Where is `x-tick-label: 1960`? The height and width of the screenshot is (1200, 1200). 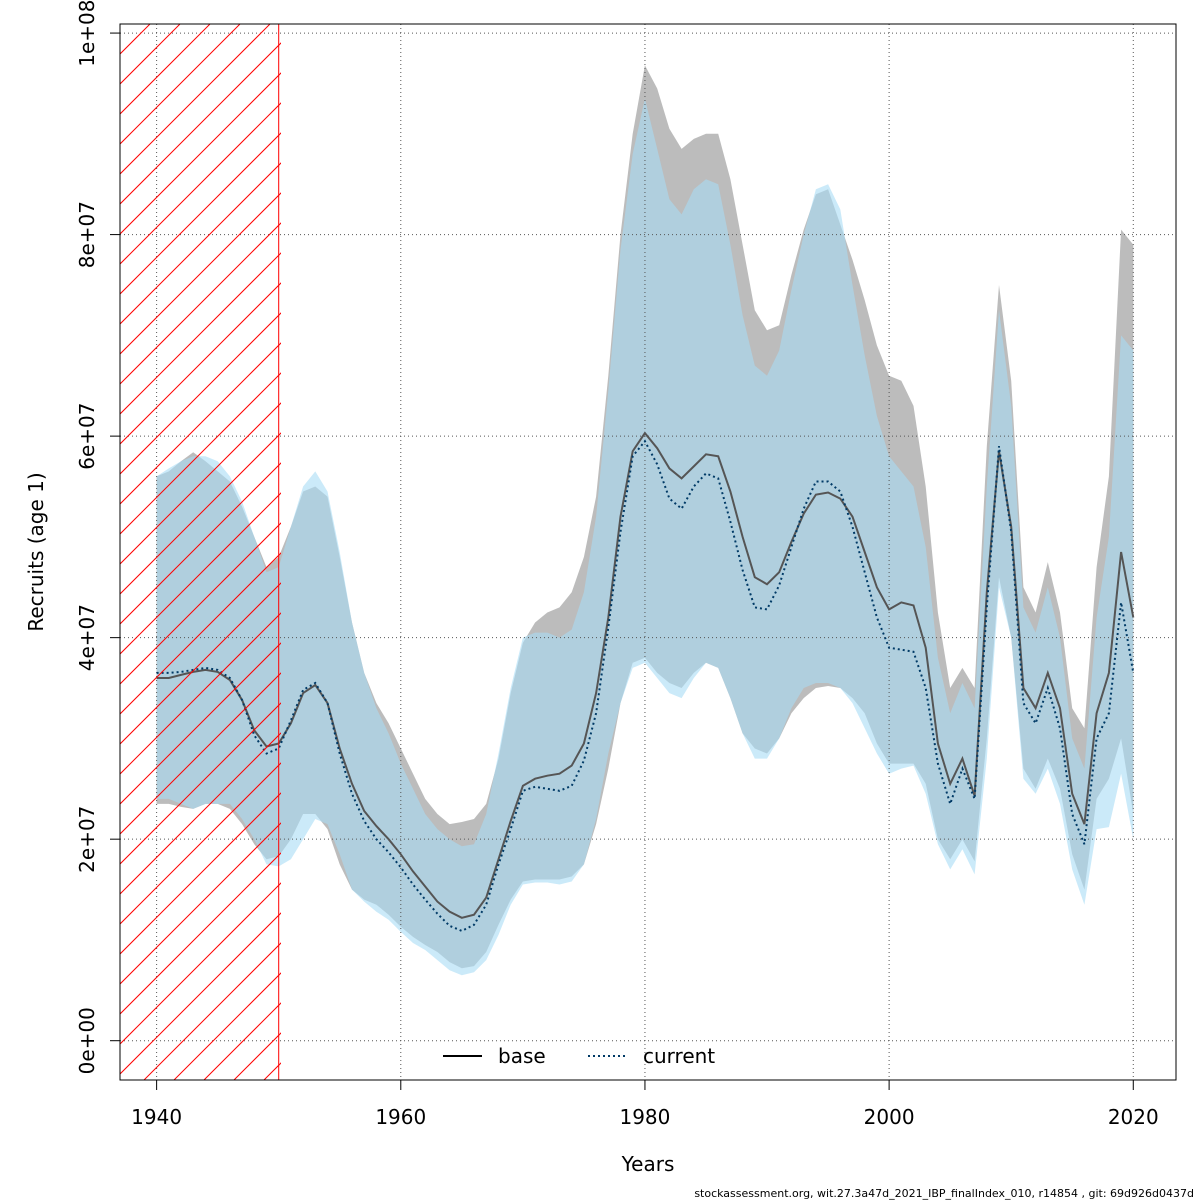 x-tick-label: 1960 is located at coordinates (400, 1117).